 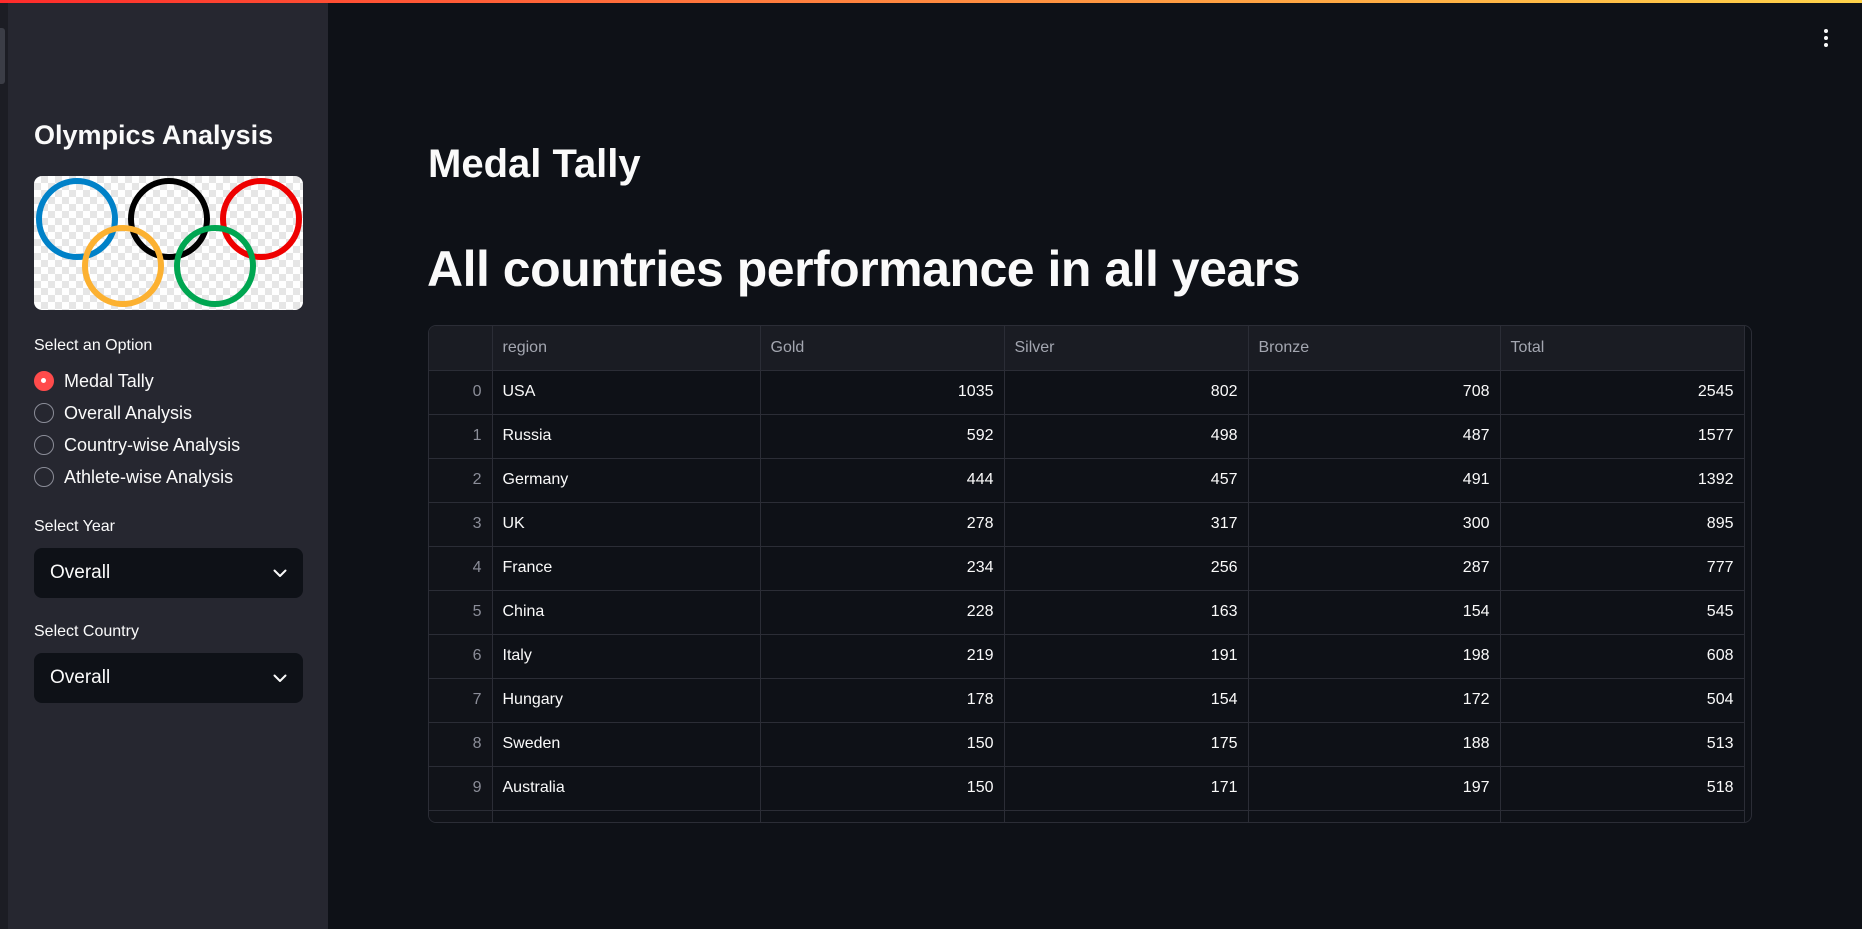 What do you see at coordinates (1374, 700) in the screenshot?
I see `cell-bronze: 172` at bounding box center [1374, 700].